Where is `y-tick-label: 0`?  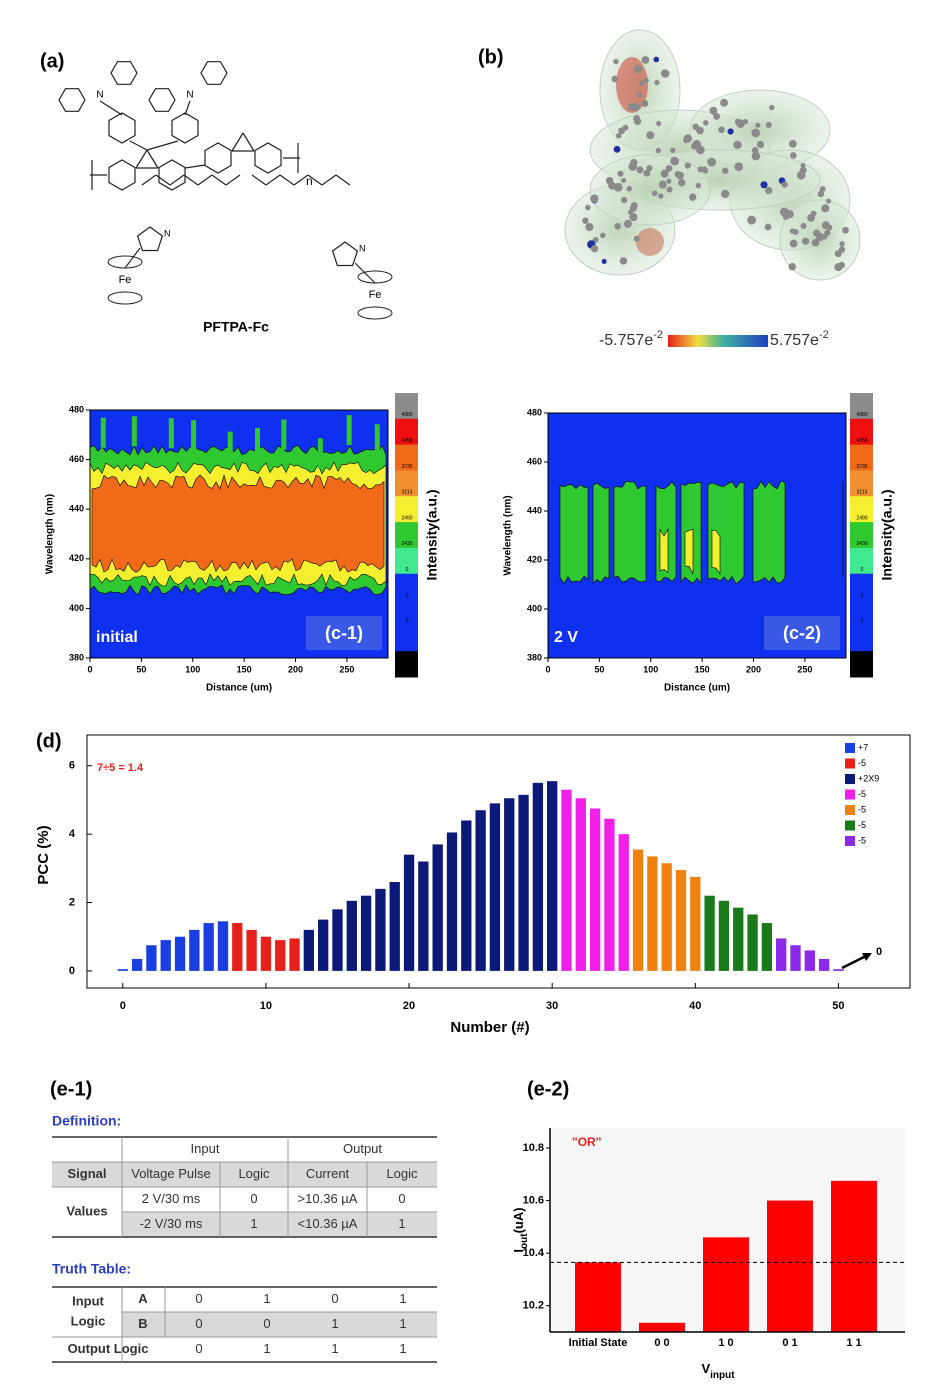 y-tick-label: 0 is located at coordinates (72, 971).